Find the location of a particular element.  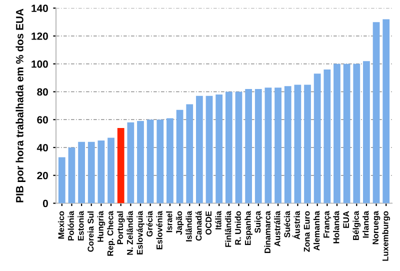

x-tick-label: Estonia is located at coordinates (81, 225).